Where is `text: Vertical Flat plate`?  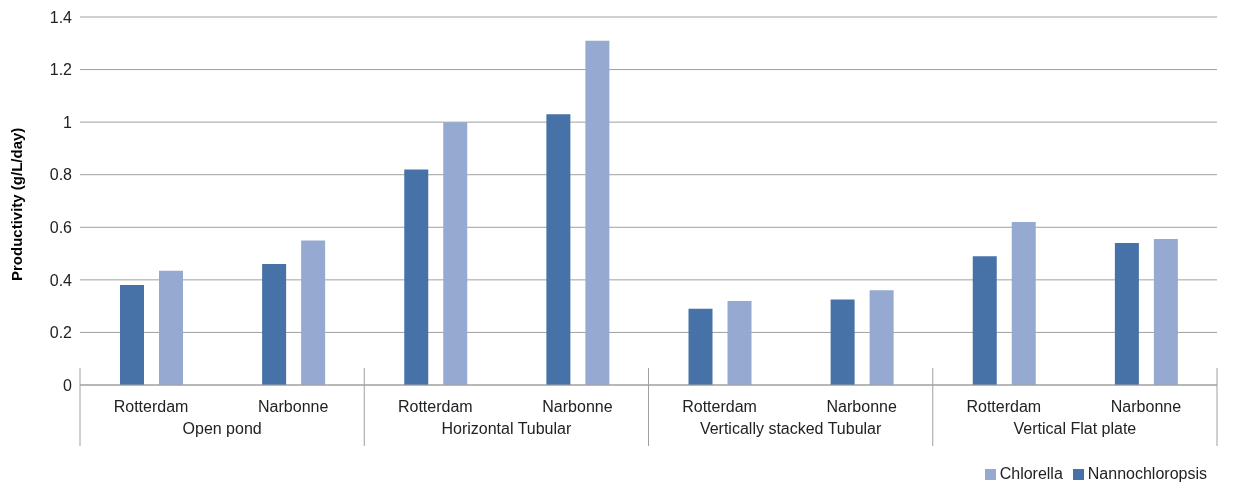 text: Vertical Flat plate is located at coordinates (1075, 429).